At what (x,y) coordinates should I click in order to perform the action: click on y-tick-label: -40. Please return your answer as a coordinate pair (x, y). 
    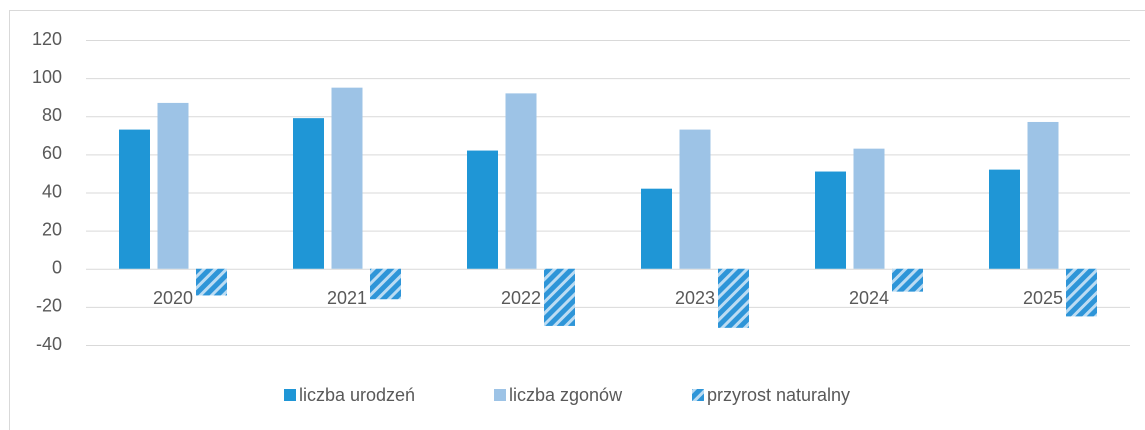
    Looking at the image, I should click on (49, 344).